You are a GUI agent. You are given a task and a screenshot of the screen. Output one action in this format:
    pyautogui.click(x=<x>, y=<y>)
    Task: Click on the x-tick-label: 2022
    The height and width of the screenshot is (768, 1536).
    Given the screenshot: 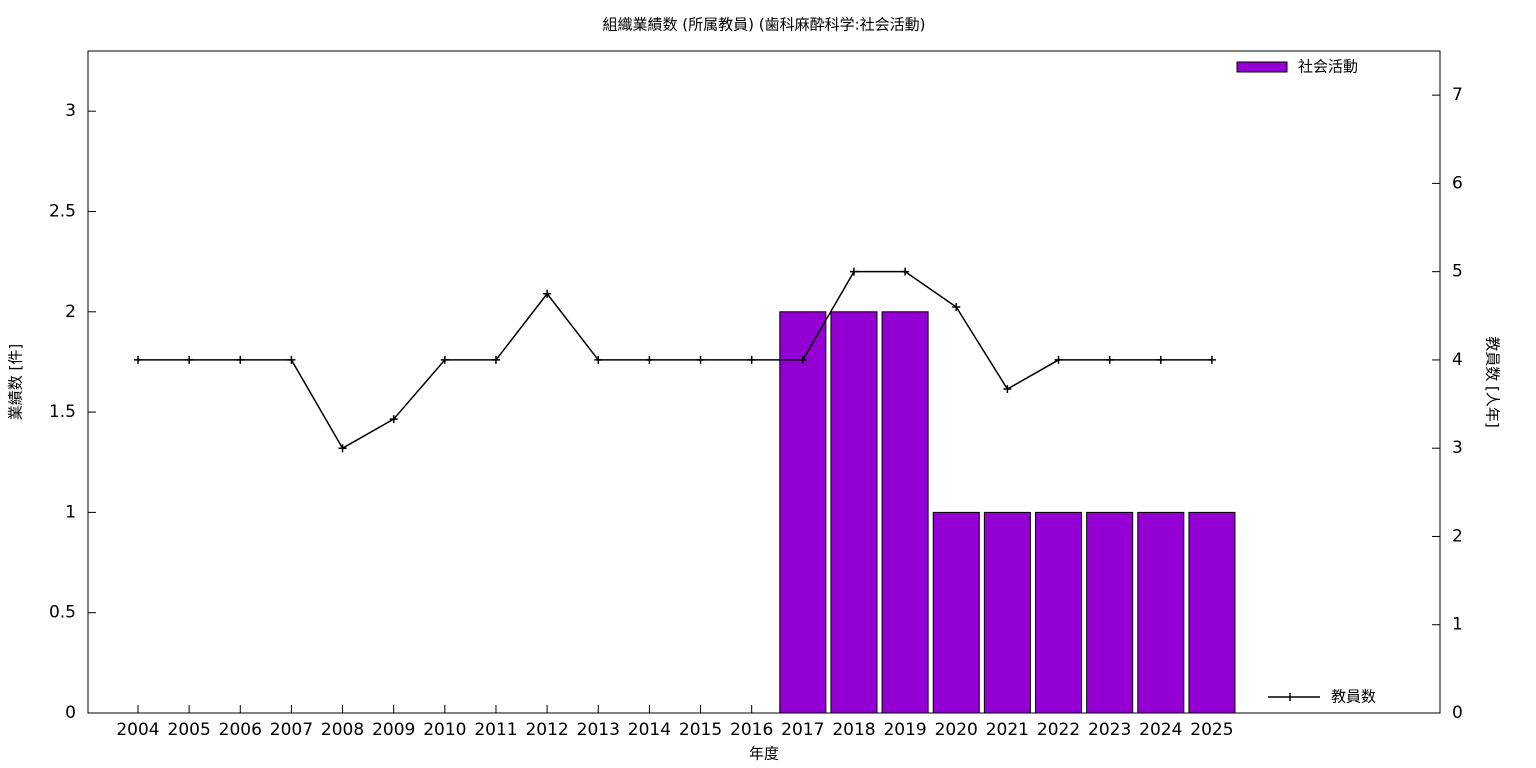 What is the action you would take?
    pyautogui.click(x=1058, y=730)
    